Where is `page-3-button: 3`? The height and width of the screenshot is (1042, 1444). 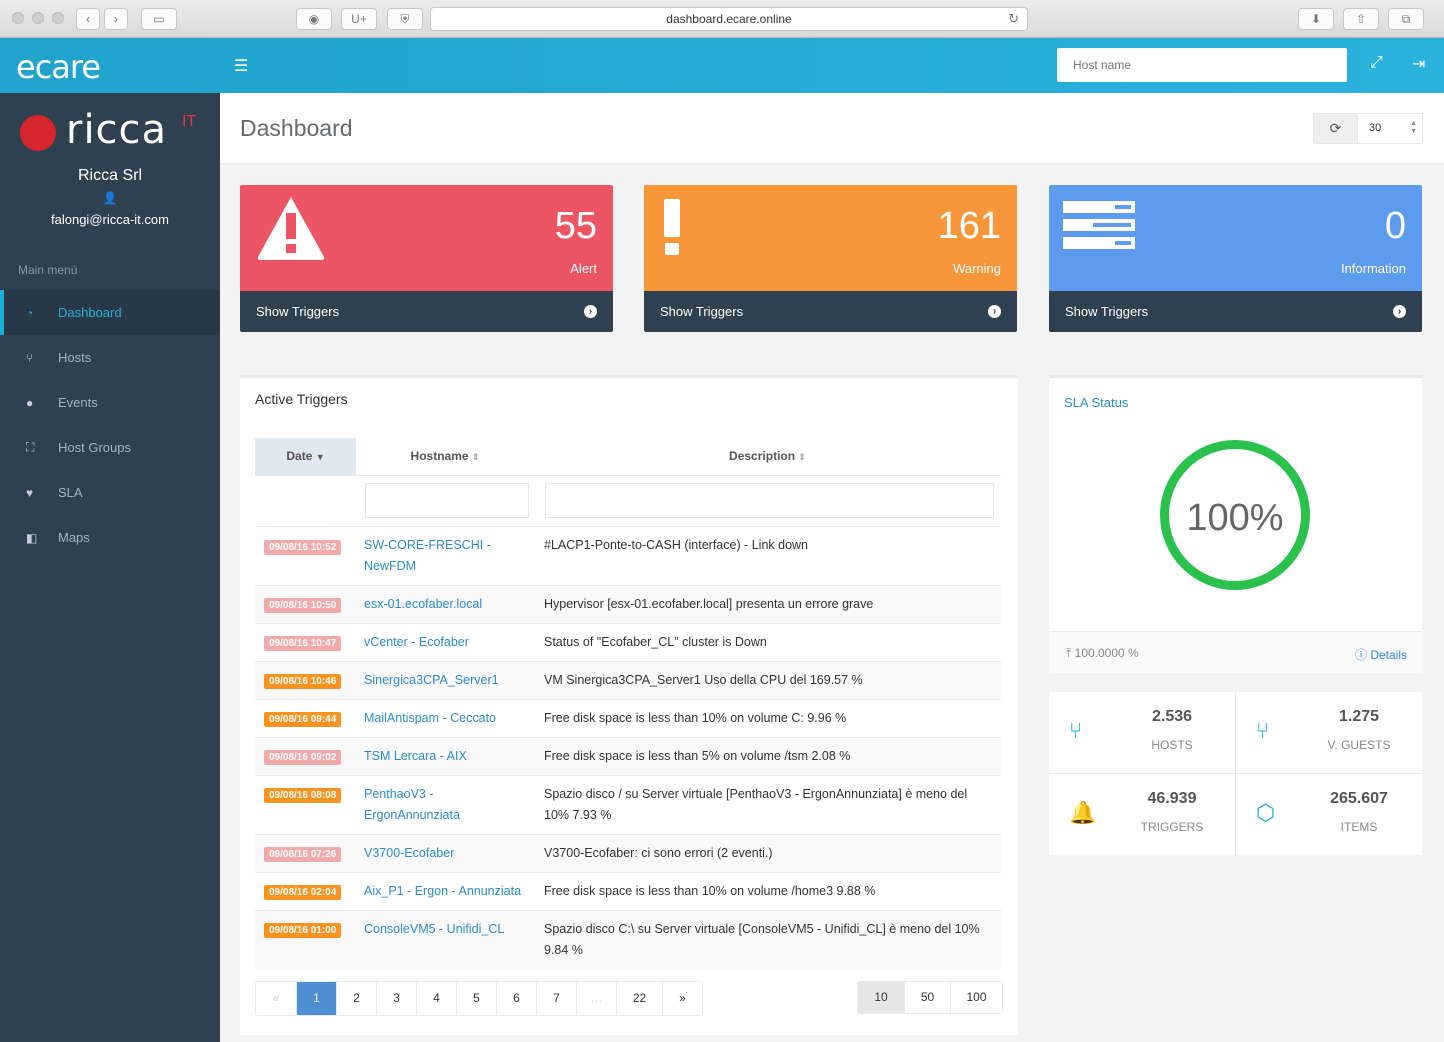 page-3-button: 3 is located at coordinates (396, 998).